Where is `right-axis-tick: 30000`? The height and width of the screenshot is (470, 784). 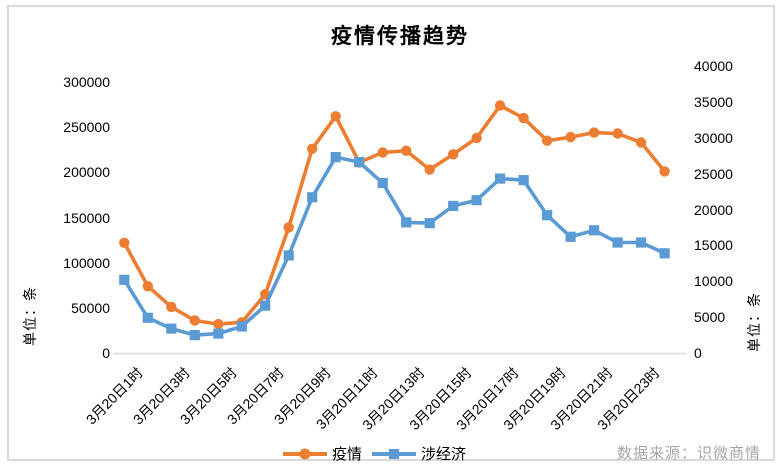 right-axis-tick: 30000 is located at coordinates (713, 137).